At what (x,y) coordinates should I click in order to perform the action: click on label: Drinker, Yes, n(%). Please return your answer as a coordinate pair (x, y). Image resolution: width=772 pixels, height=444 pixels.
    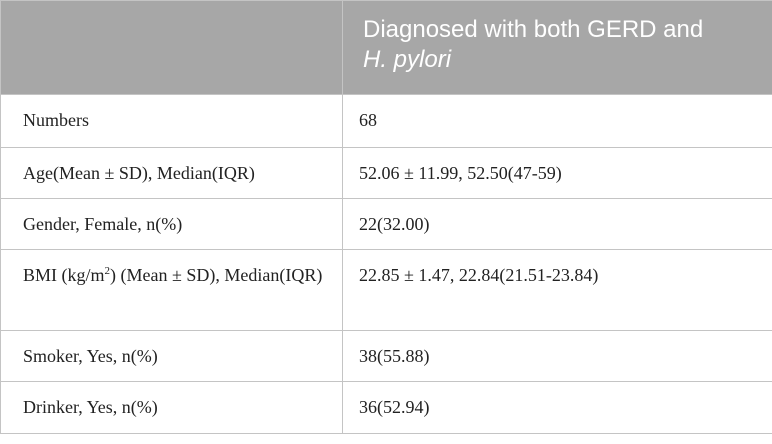
    Looking at the image, I should click on (90, 407).